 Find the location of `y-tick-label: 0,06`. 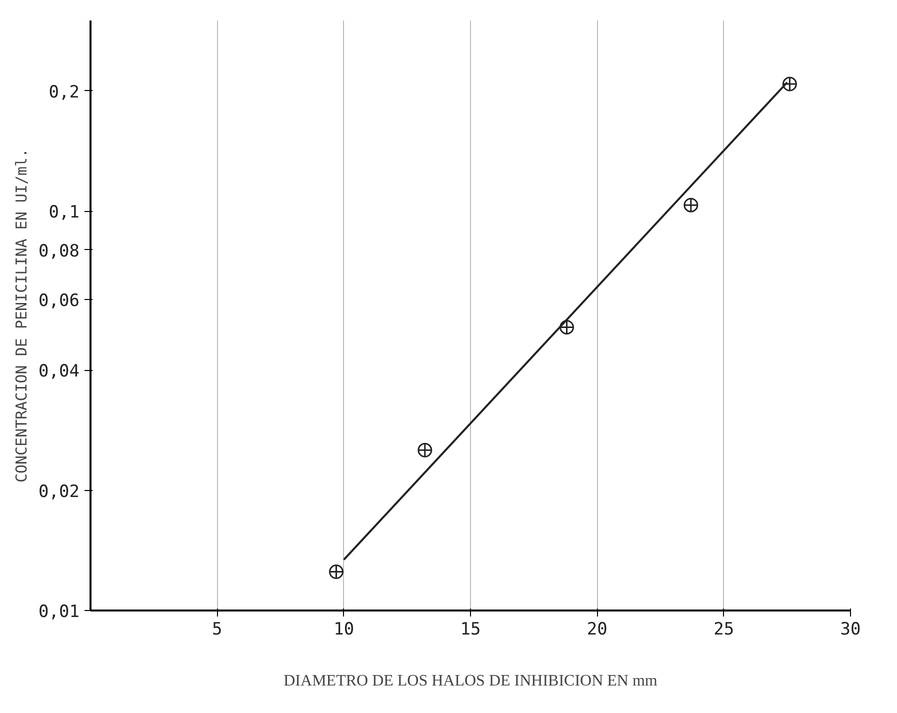

y-tick-label: 0,06 is located at coordinates (59, 301).